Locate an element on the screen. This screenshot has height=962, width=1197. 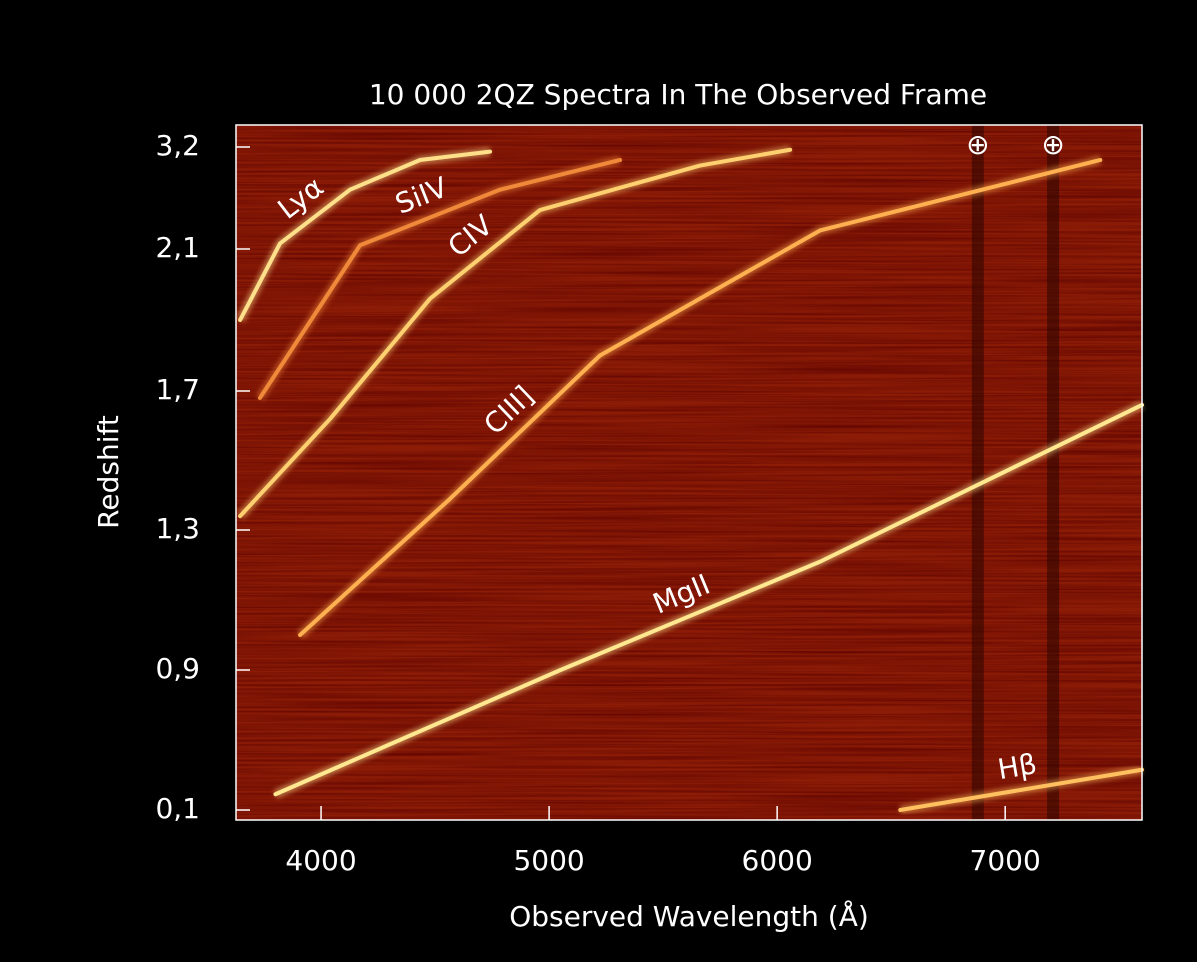
y-tick-label: 0,9 is located at coordinates (177, 668).